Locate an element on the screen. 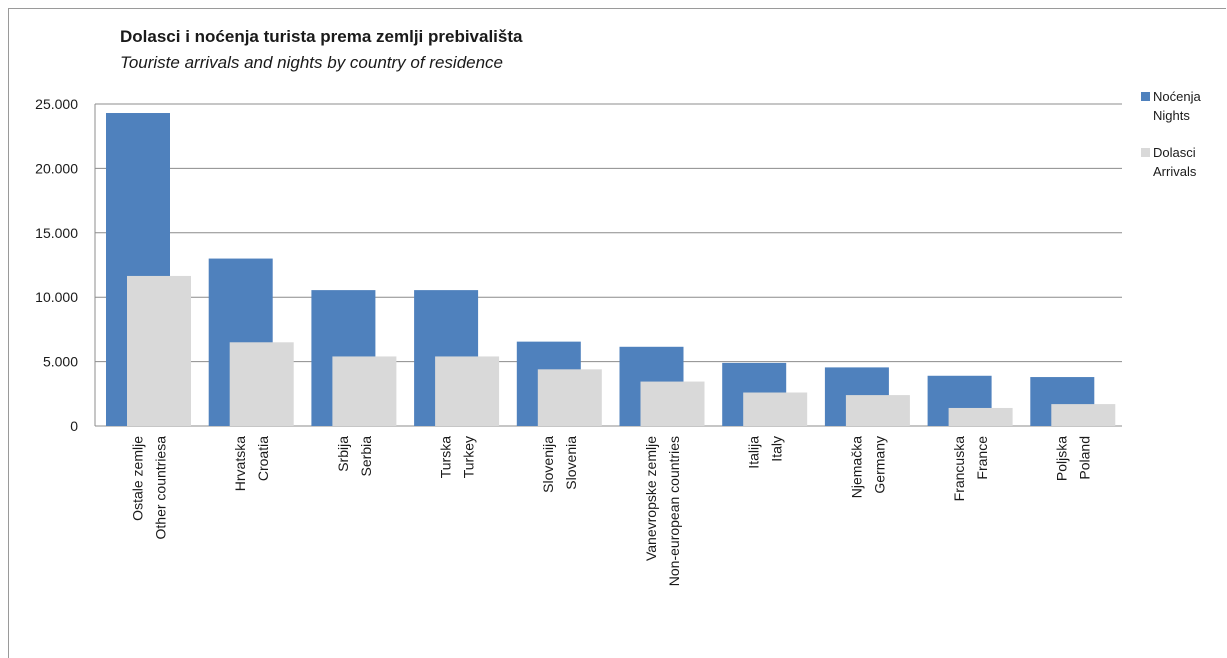 The width and height of the screenshot is (1227, 658). x-tick-label-english: Other countriesa is located at coordinates (160, 488).